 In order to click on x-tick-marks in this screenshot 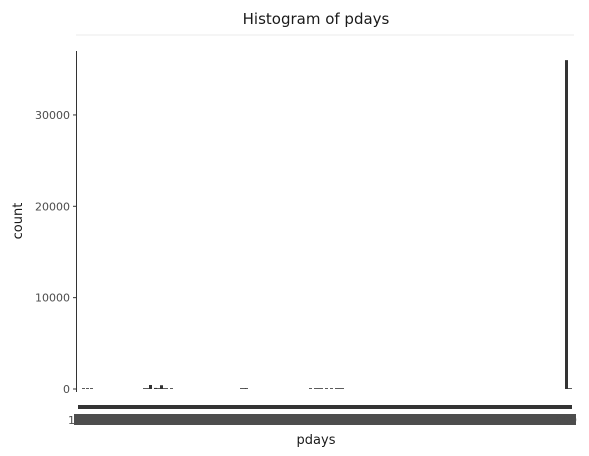, I will do `click(325, 407)`.